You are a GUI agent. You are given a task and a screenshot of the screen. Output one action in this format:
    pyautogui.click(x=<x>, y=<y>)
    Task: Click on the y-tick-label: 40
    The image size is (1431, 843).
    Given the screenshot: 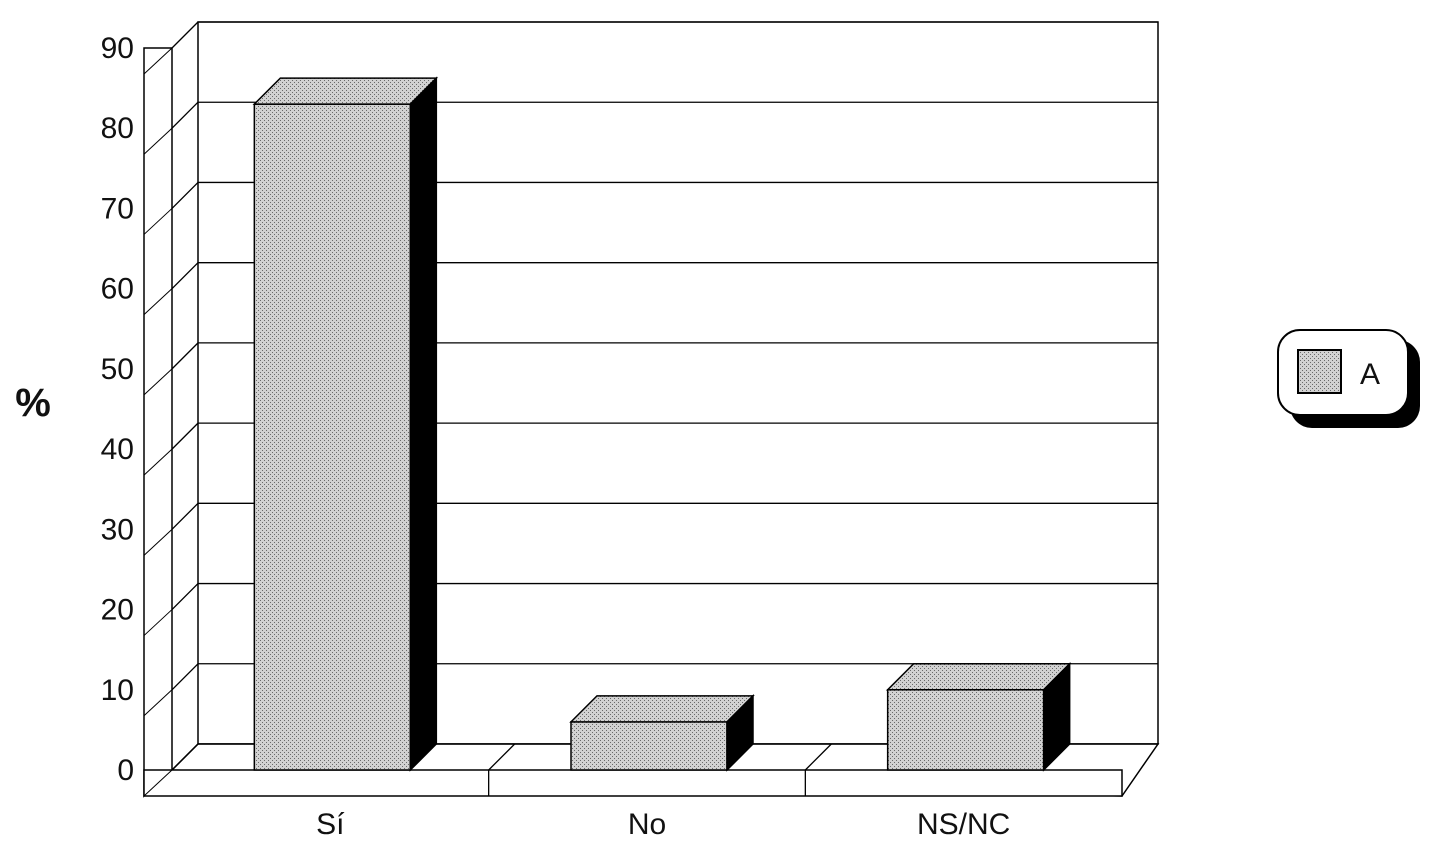 What is the action you would take?
    pyautogui.click(x=117, y=449)
    